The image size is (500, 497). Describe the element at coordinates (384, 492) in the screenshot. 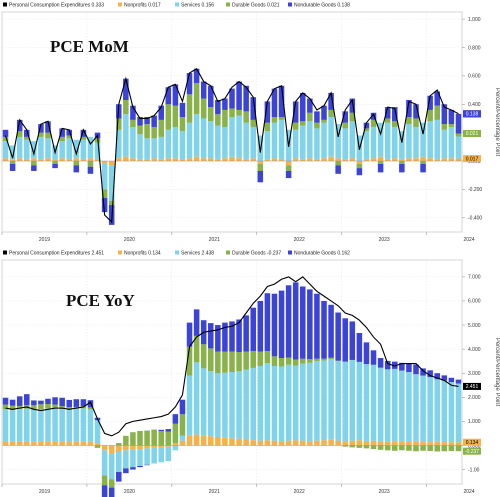

I see `x-tick-label: 2023` at that location.